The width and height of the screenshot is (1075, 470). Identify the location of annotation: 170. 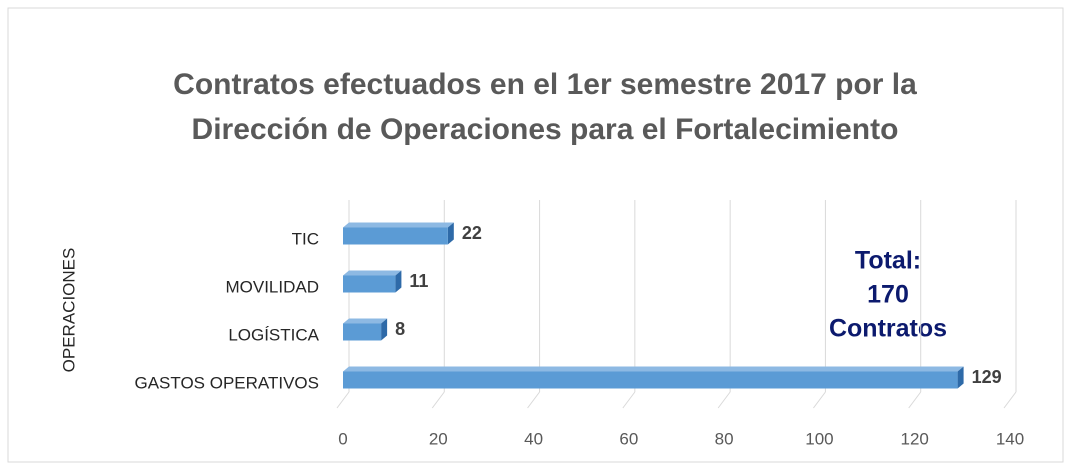
(888, 295).